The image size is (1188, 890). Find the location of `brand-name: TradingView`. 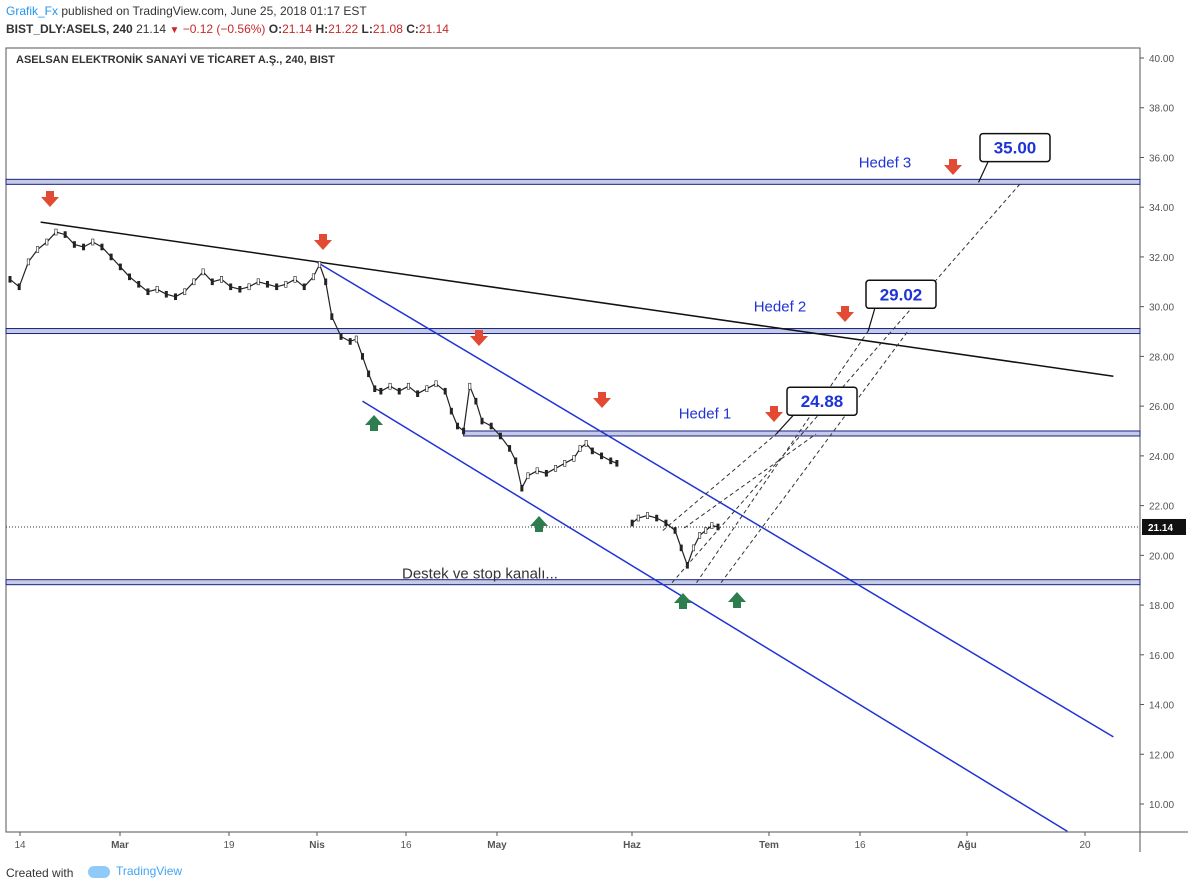

brand-name: TradingView is located at coordinates (149, 871).